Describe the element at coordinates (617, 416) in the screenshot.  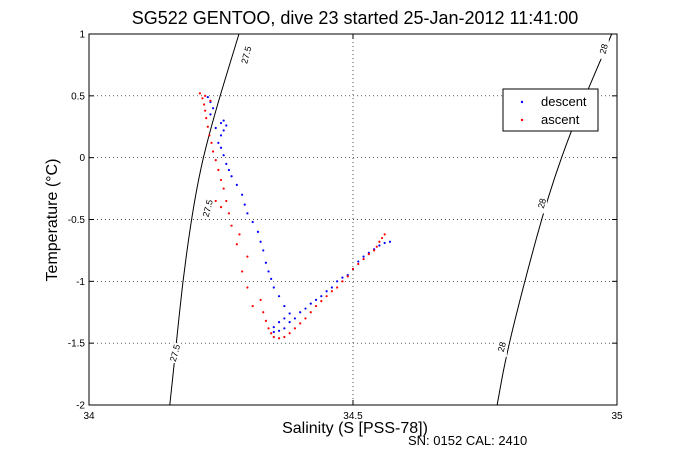
I see `x-tick-label: 35` at that location.